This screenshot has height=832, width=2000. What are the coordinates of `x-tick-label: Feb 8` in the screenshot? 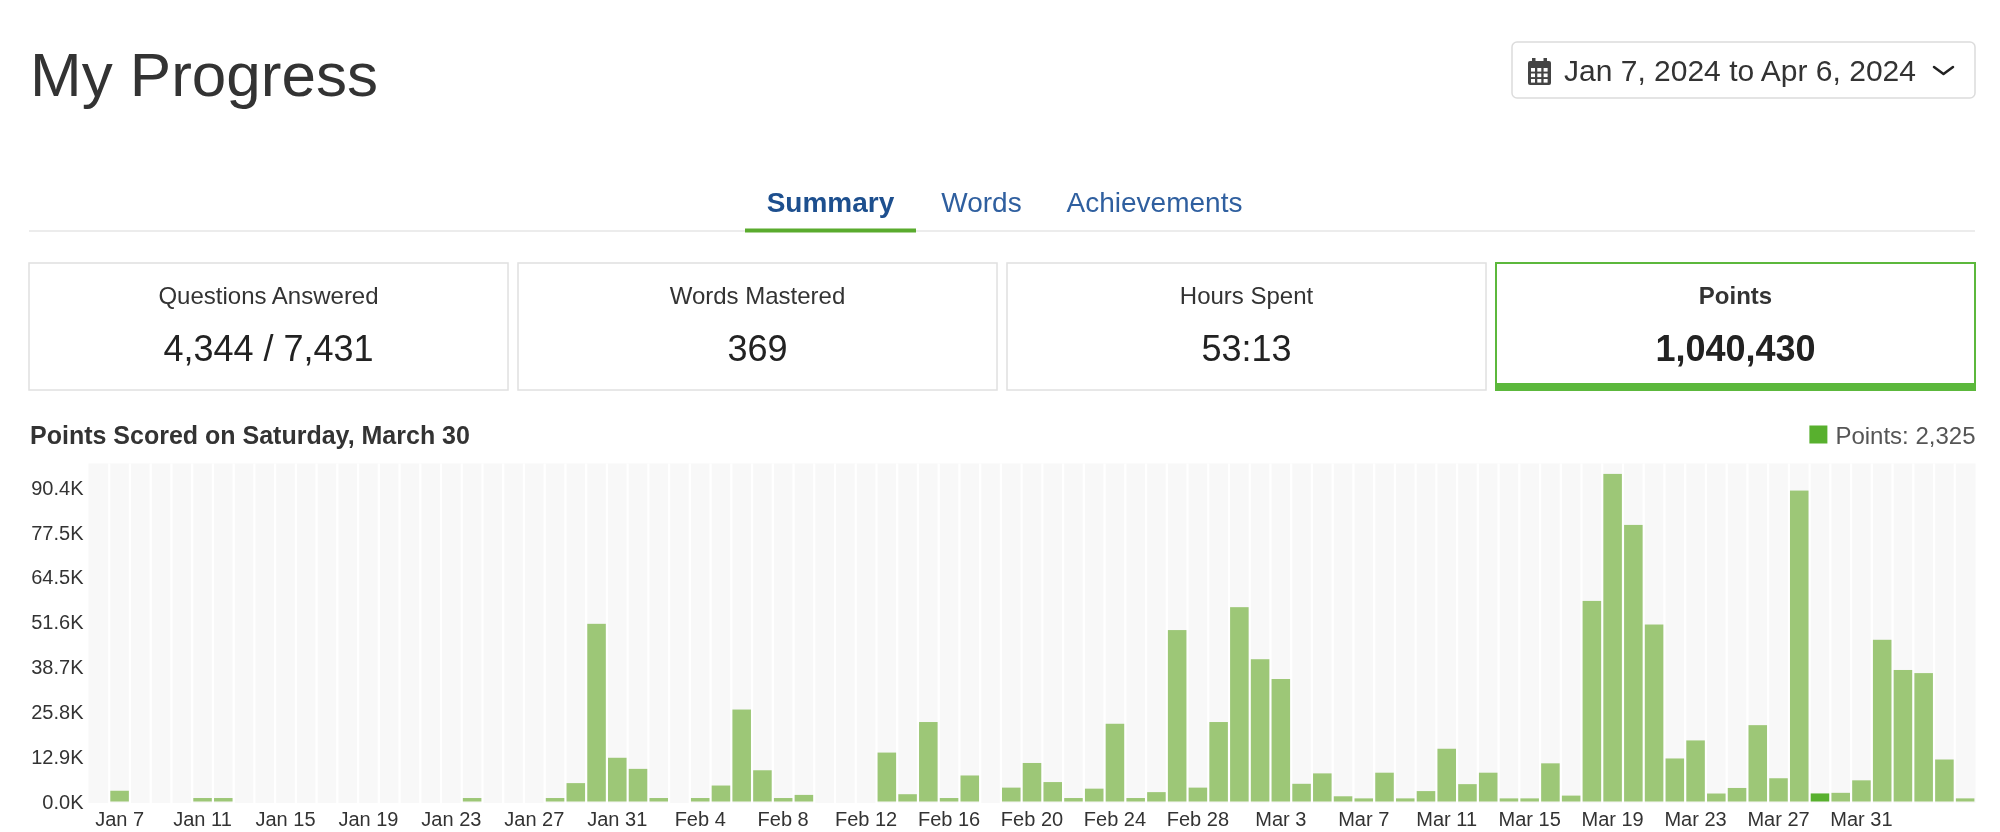 It's located at (783, 818).